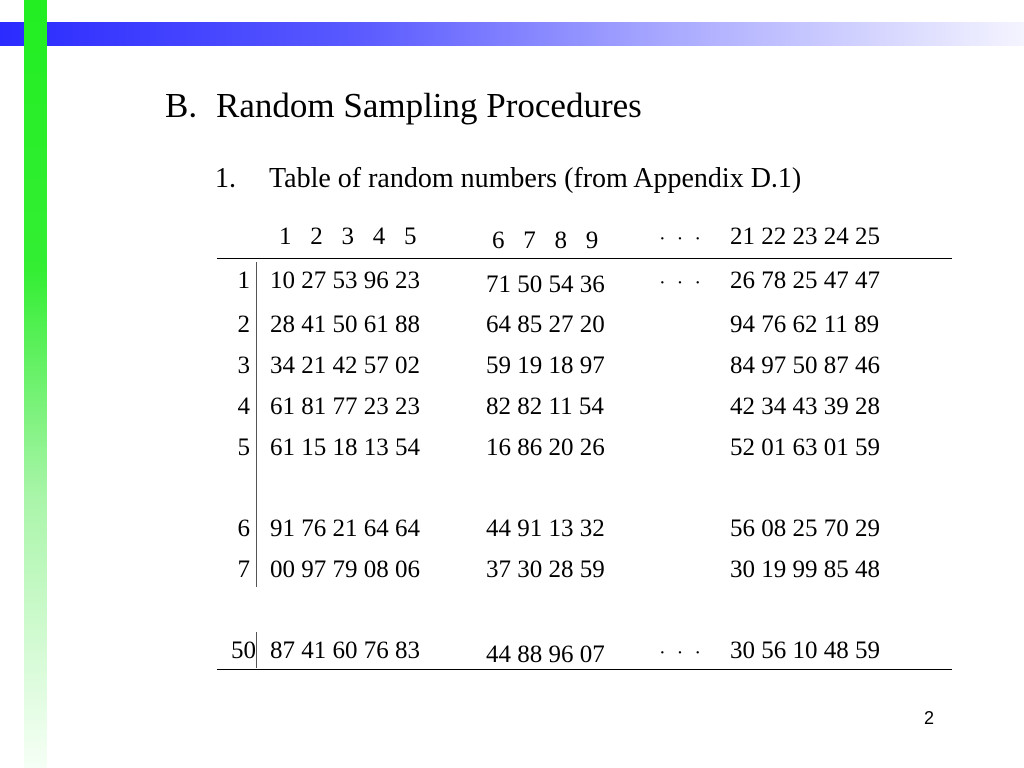 The width and height of the screenshot is (1024, 768). Describe the element at coordinates (545, 654) in the screenshot. I see `table-cell: 44 88 96 07` at that location.